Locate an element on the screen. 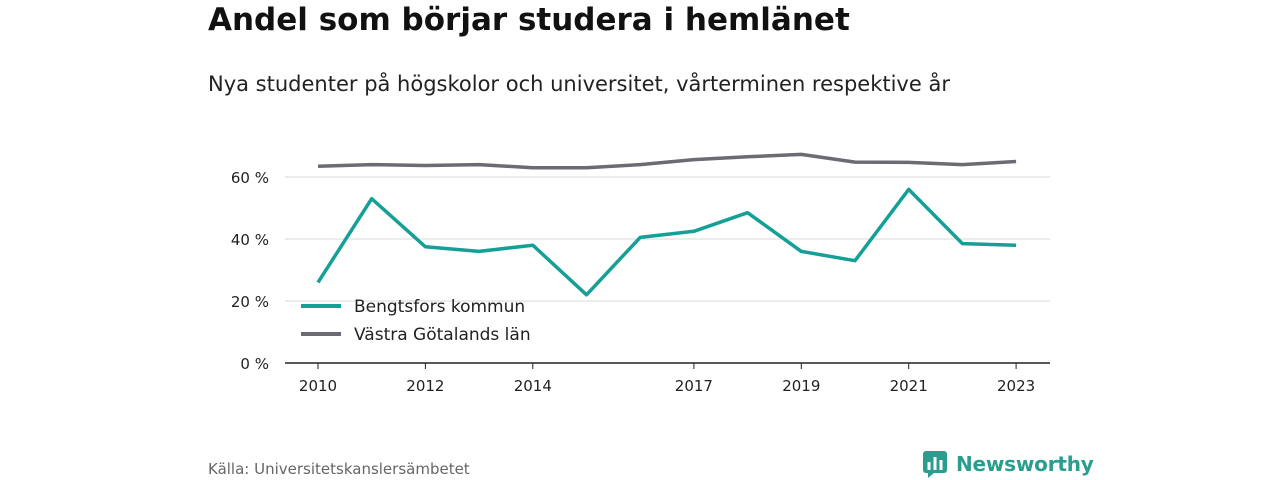 The image size is (1280, 480). brand-name: Newsworthy is located at coordinates (1025, 464).